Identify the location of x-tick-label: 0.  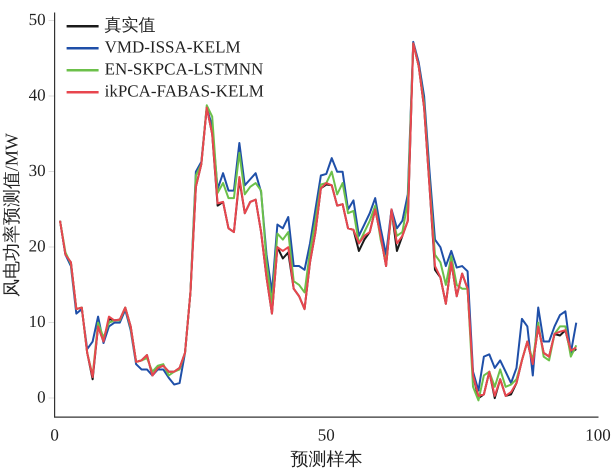
(54, 435).